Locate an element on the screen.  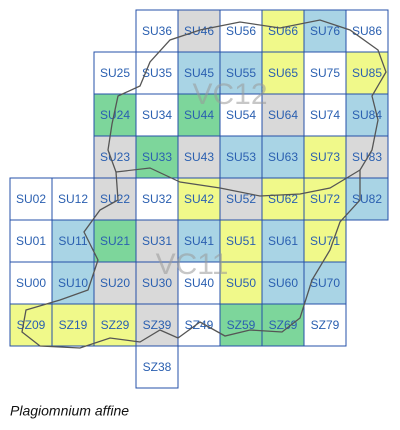
cell-label: SZ59 is located at coordinates (241, 325).